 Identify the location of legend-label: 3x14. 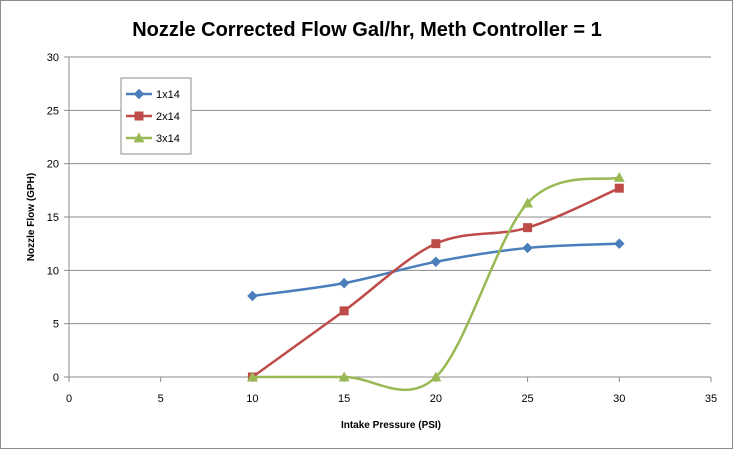
(168, 139).